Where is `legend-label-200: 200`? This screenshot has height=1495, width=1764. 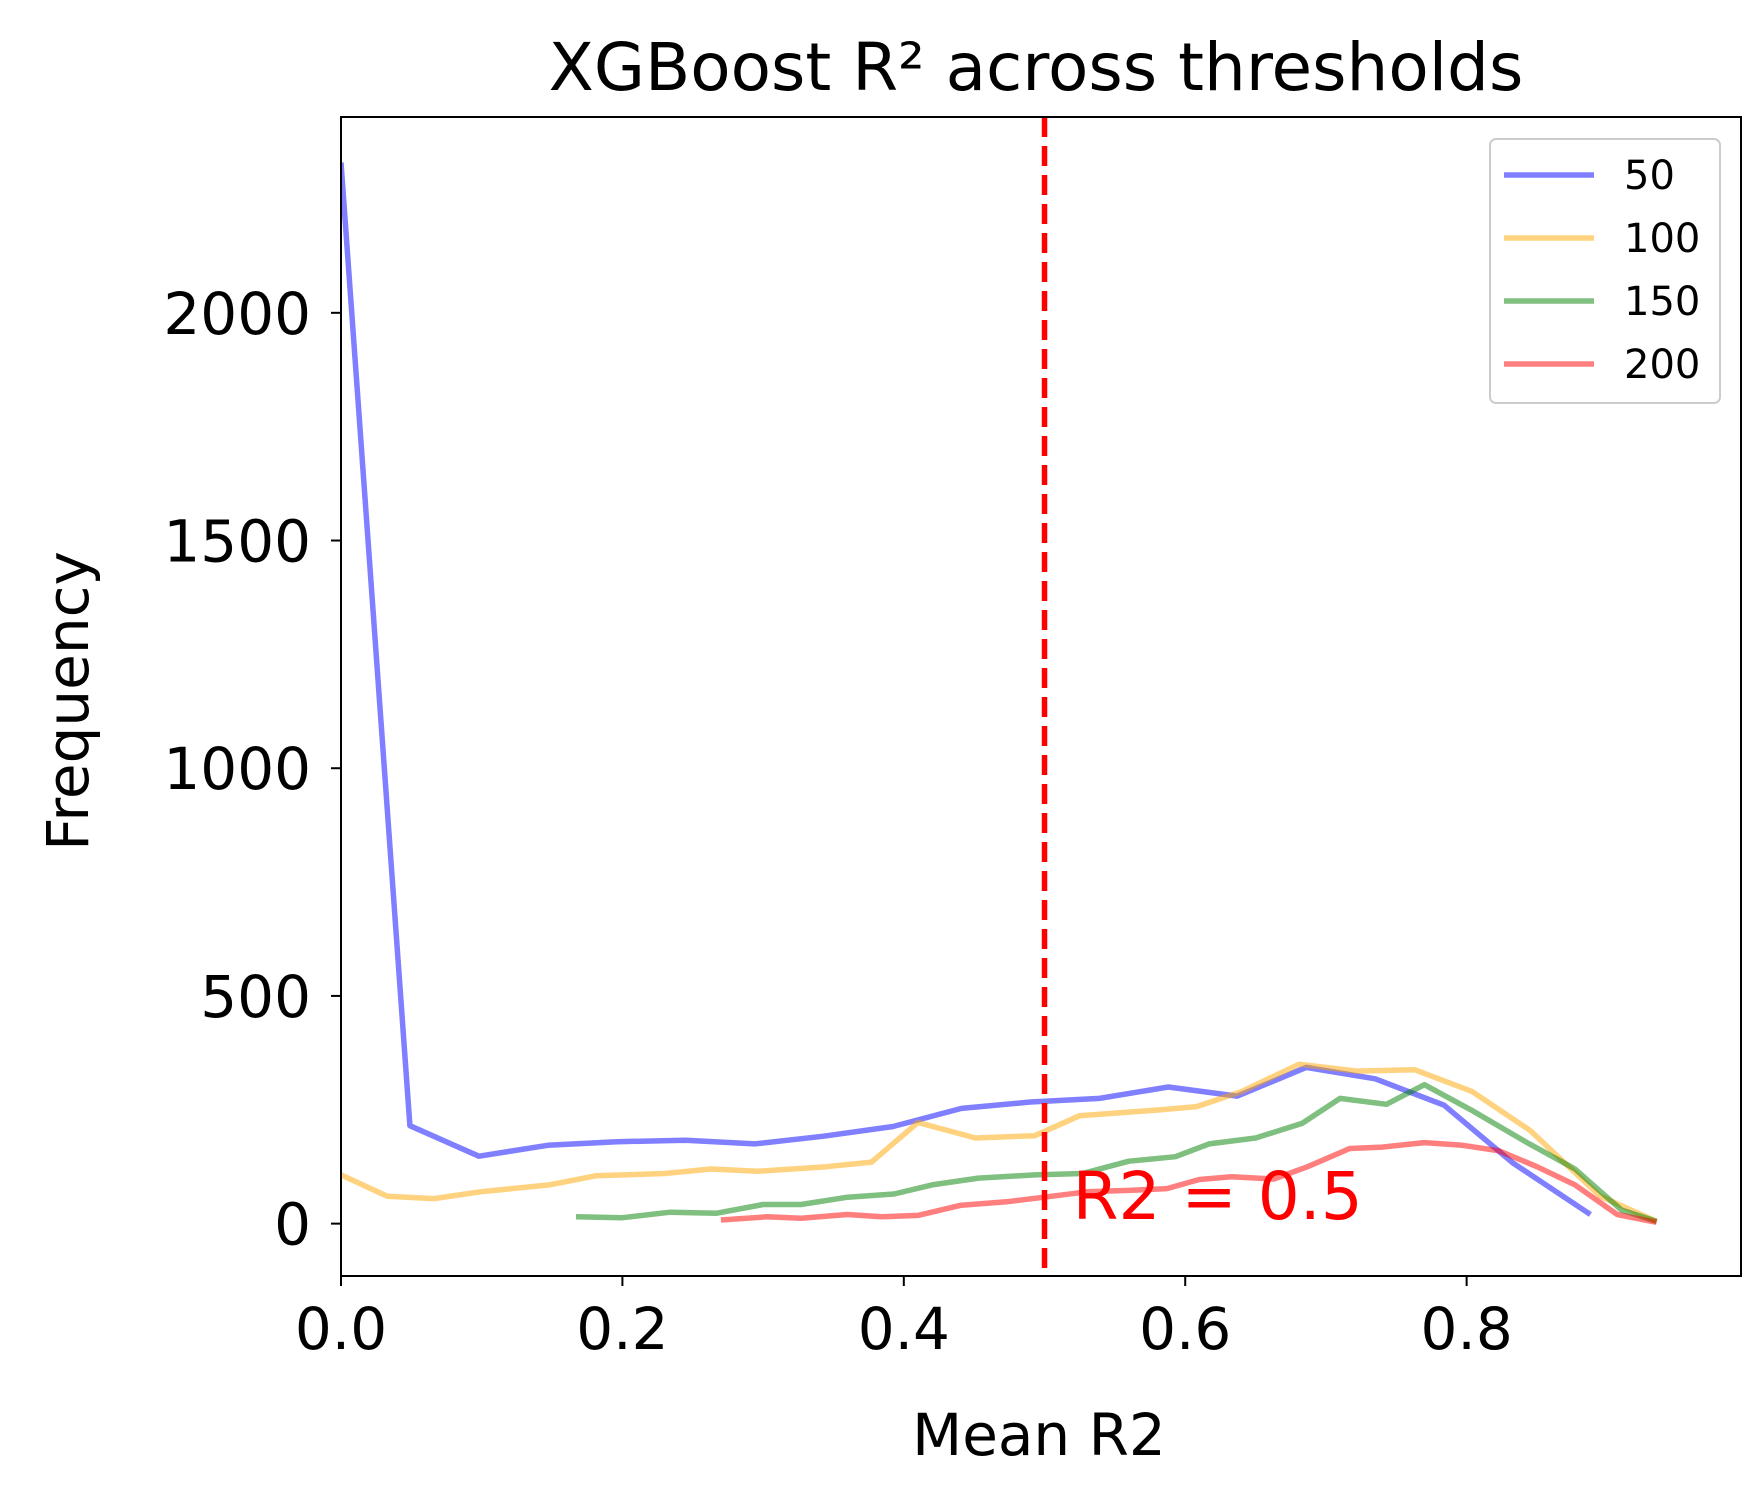 legend-label-200: 200 is located at coordinates (1662, 365).